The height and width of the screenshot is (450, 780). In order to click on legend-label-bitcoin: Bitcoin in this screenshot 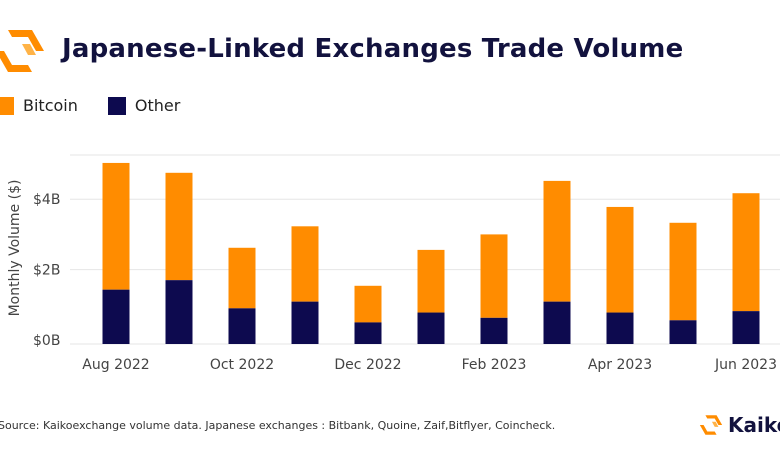, I will do `click(50, 105)`.